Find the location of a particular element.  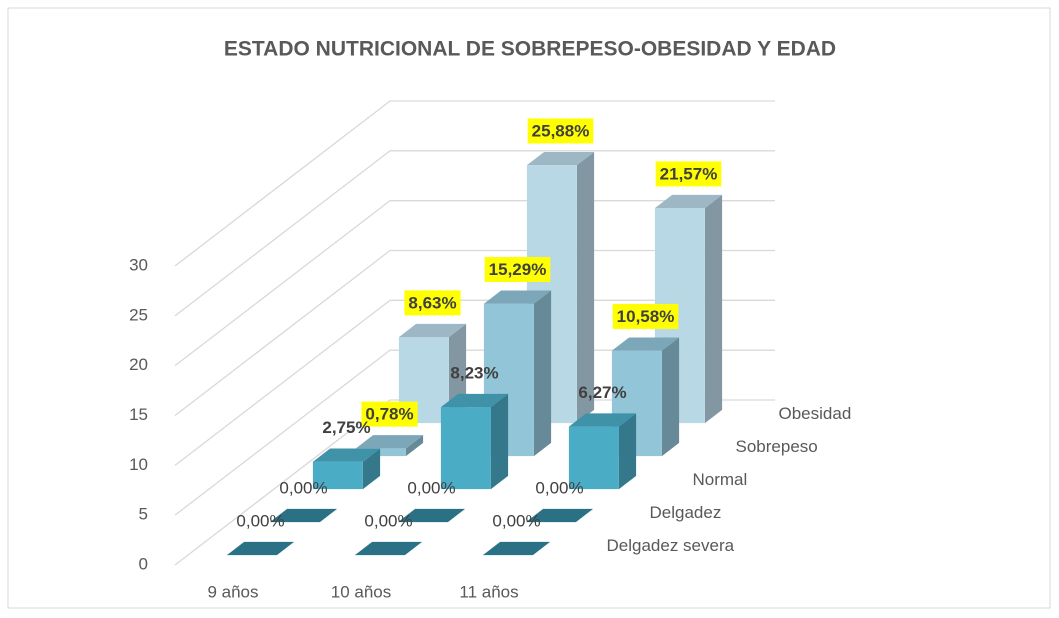

series-label: Sobrepeso is located at coordinates (777, 446).